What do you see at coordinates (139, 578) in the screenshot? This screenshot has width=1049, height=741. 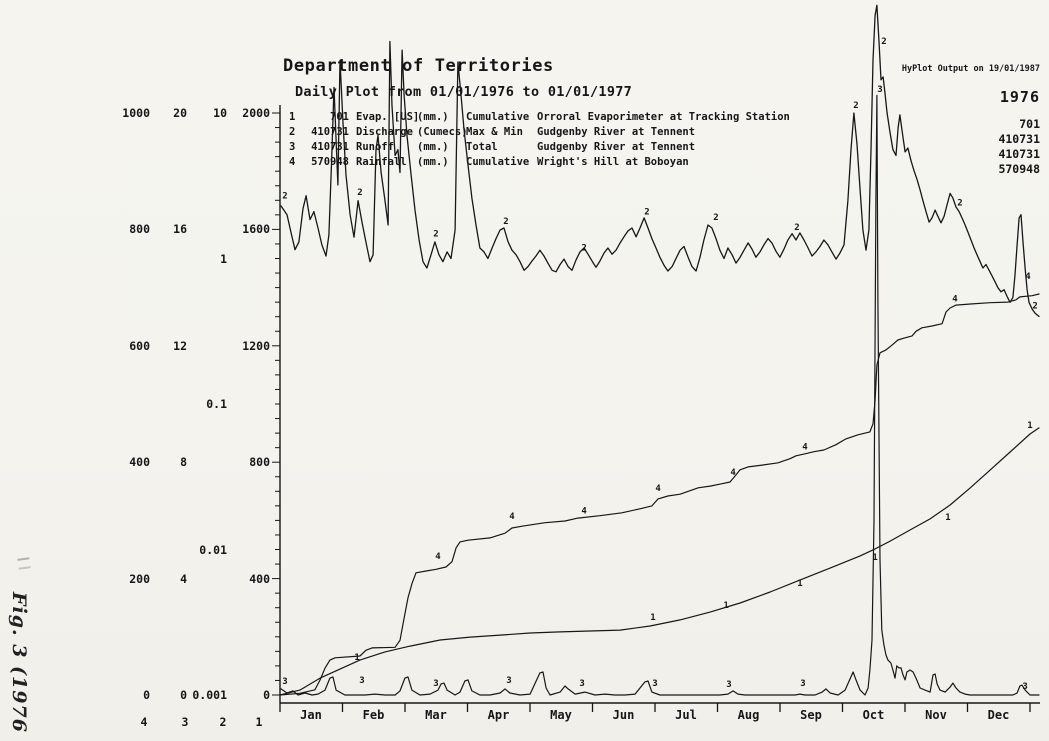 I see `y-tick-label-axis-4: 200` at bounding box center [139, 578].